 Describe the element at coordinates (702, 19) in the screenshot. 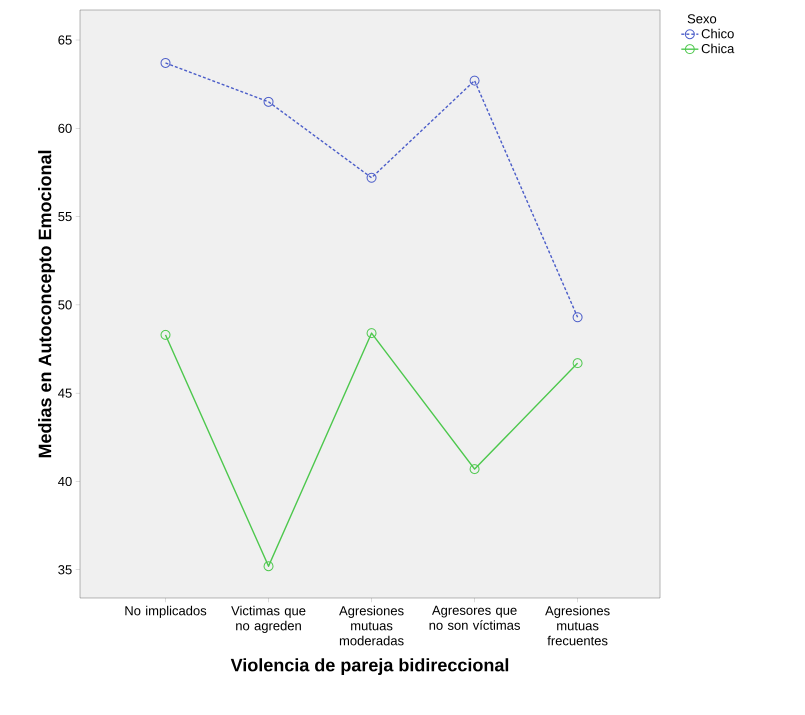

I see `legend-title: Sexo` at that location.